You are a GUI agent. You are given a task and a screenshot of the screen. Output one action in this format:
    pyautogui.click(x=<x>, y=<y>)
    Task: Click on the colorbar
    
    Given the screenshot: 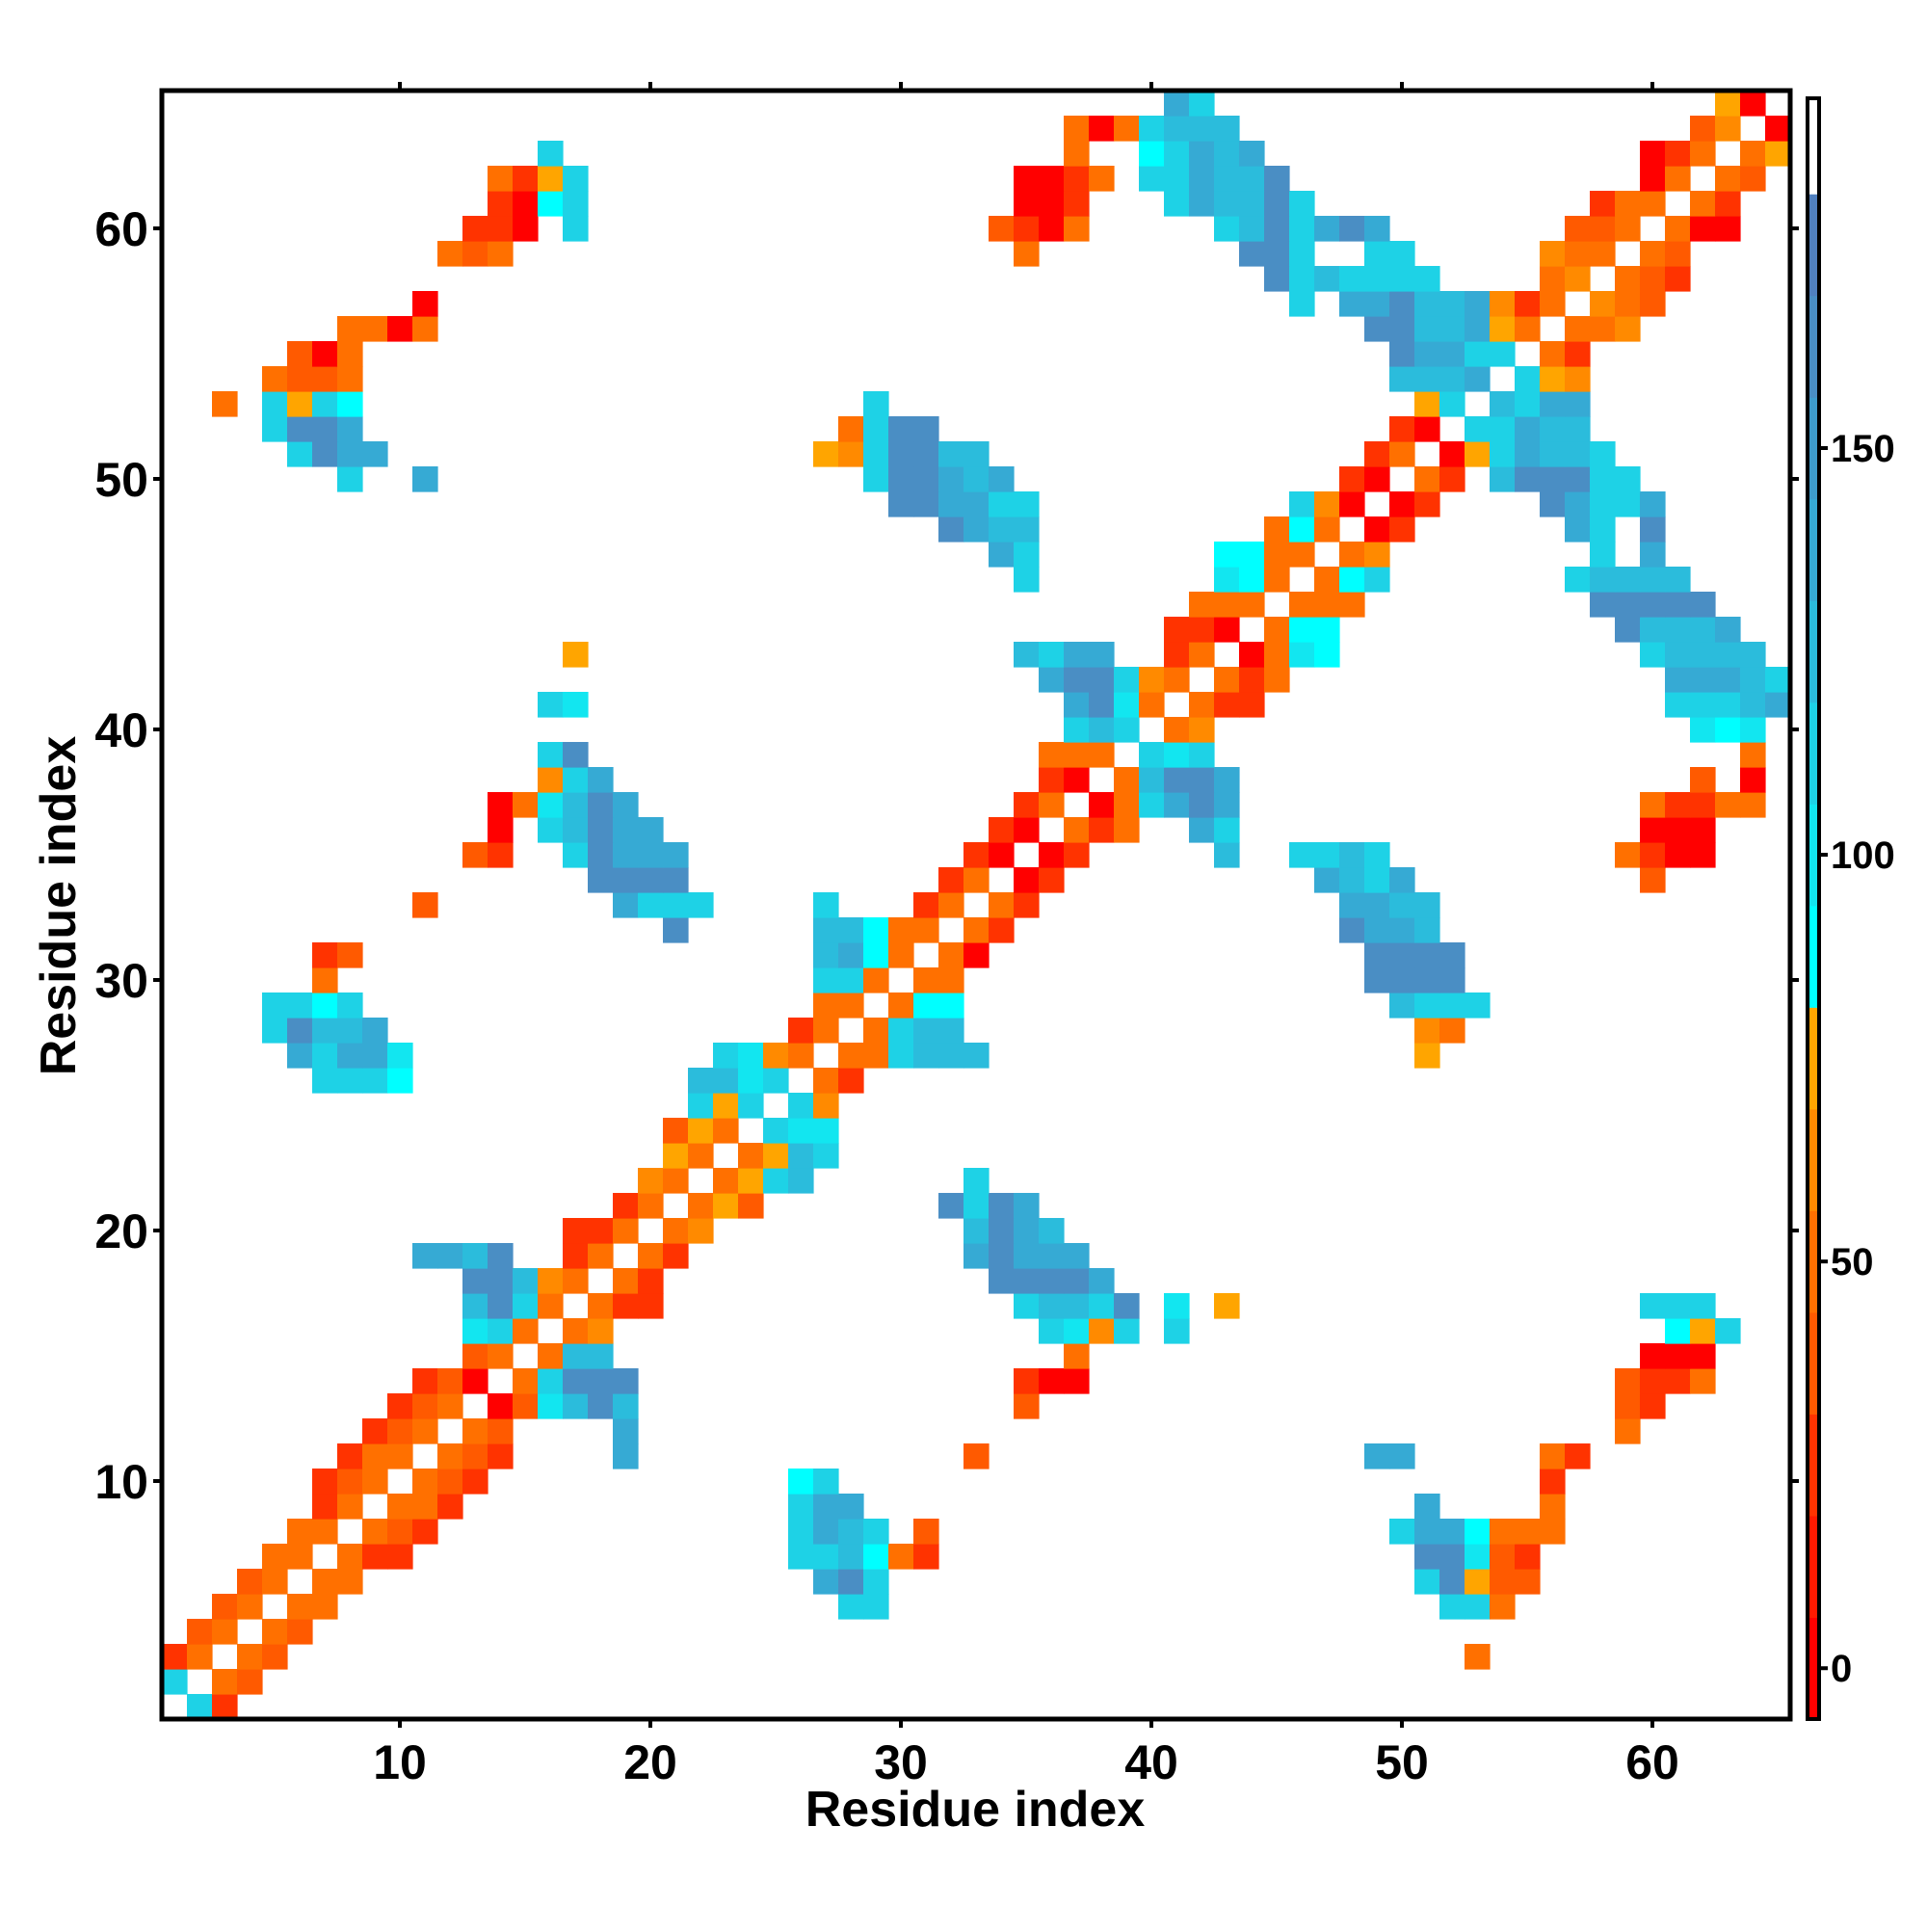 What is the action you would take?
    pyautogui.click(x=1818, y=909)
    